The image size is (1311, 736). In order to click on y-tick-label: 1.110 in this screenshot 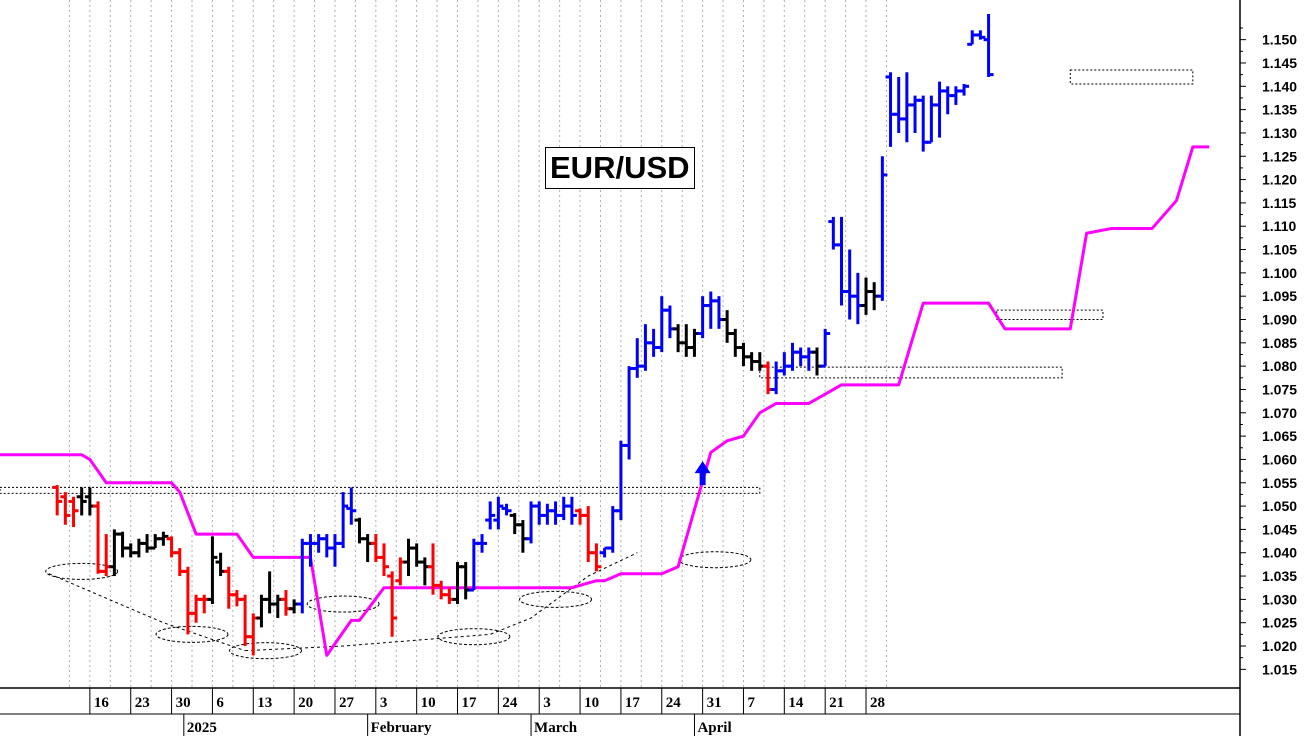, I will do `click(1279, 226)`.